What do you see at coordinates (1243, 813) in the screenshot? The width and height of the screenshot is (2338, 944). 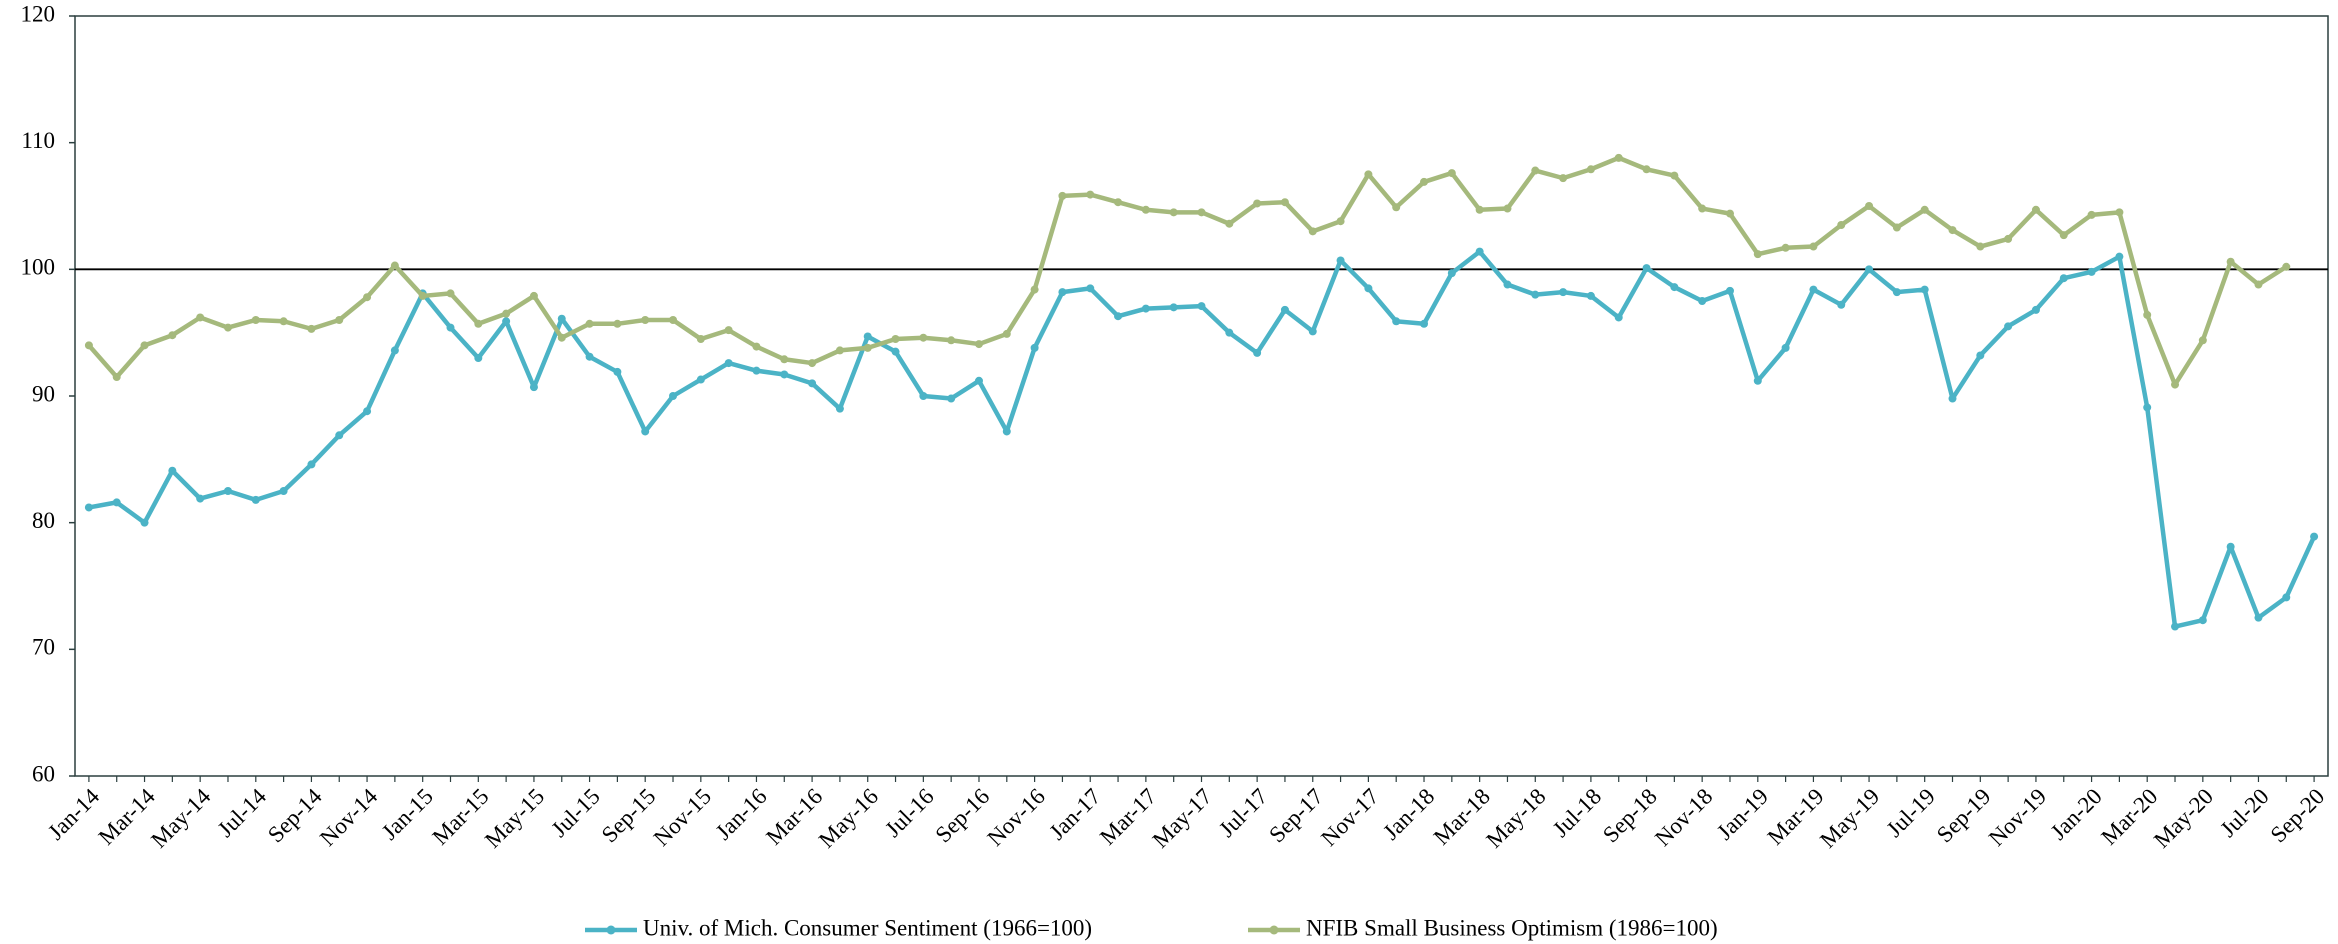 I see `x-tick-label: Jul-17` at bounding box center [1243, 813].